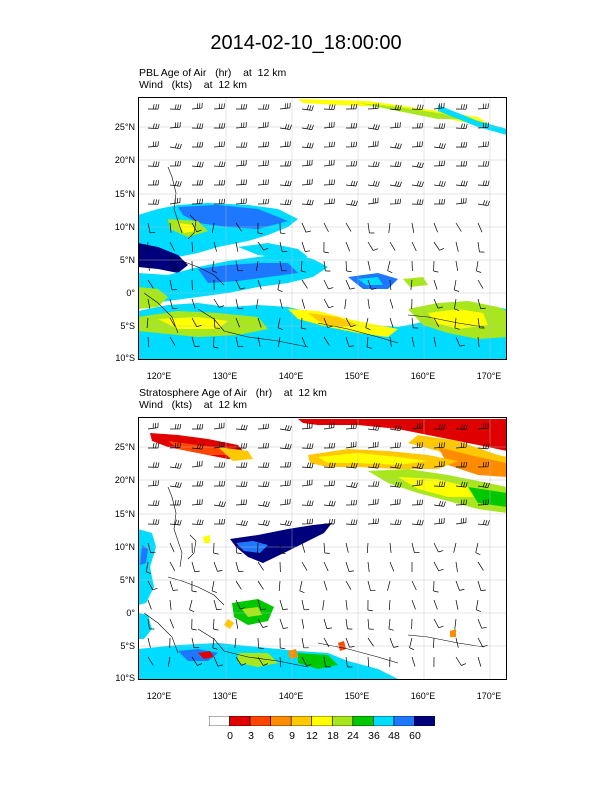  Describe the element at coordinates (423, 696) in the screenshot. I see `p2-lon-160e: 160°E` at that location.